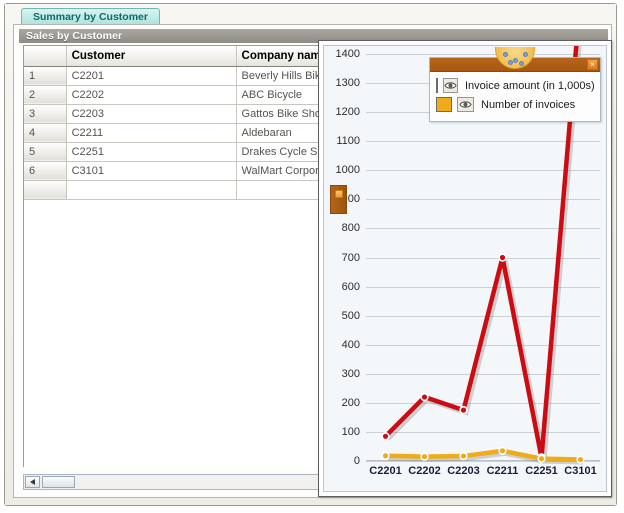 The width and height of the screenshot is (624, 513). Describe the element at coordinates (151, 152) in the screenshot. I see `cell-customer: C2251` at that location.